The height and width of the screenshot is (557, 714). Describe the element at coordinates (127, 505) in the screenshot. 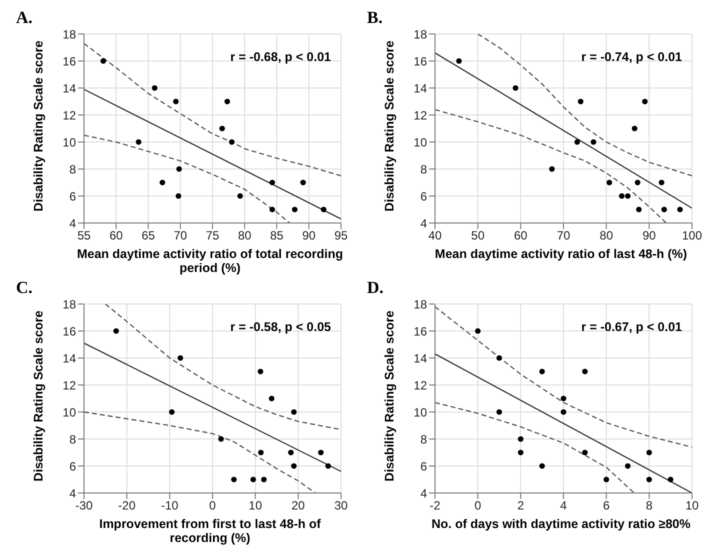

I see `x-tick-label: -20` at that location.